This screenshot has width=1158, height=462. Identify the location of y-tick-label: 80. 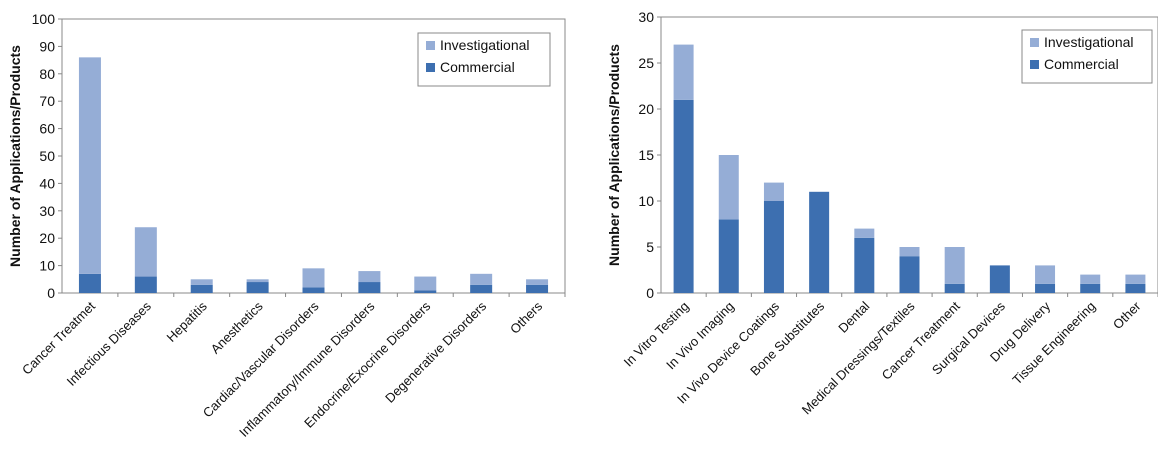
(47, 74).